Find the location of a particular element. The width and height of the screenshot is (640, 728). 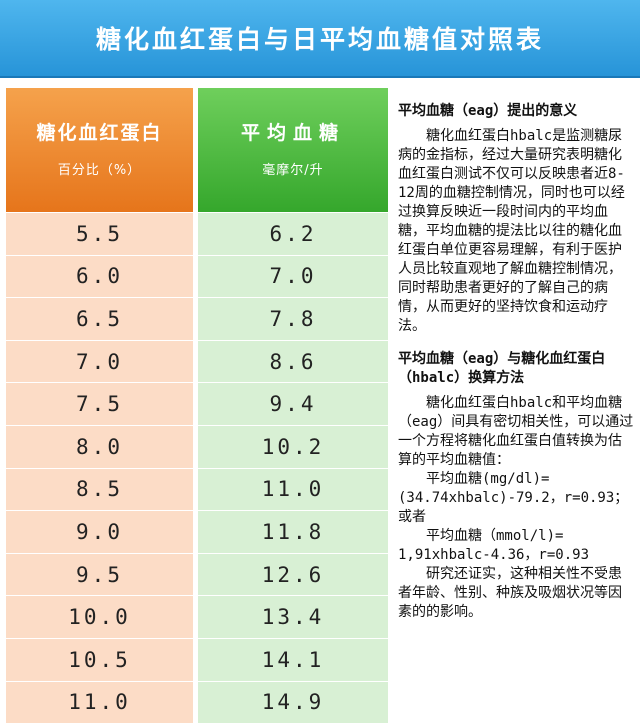

glucose-cell: 7.8 is located at coordinates (293, 318).